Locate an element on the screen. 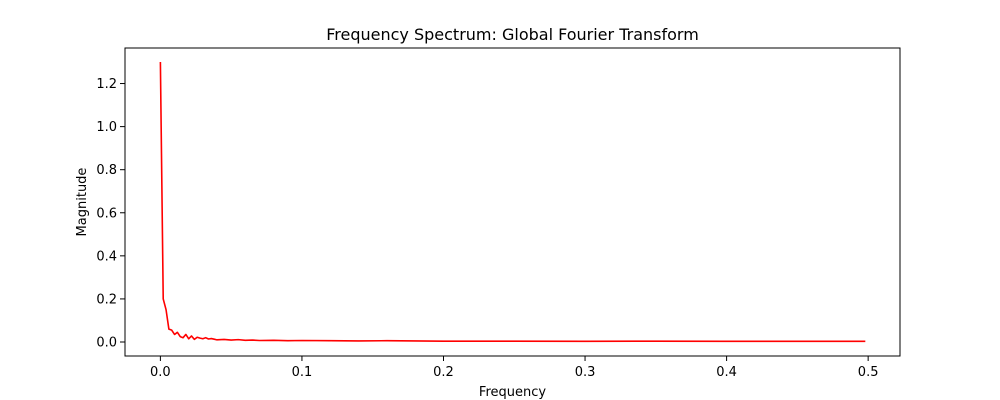 This screenshot has height=400, width=1000. x-axis: 0.0 0.1 0.2 0.3 0.4 0.5 is located at coordinates (514, 368).